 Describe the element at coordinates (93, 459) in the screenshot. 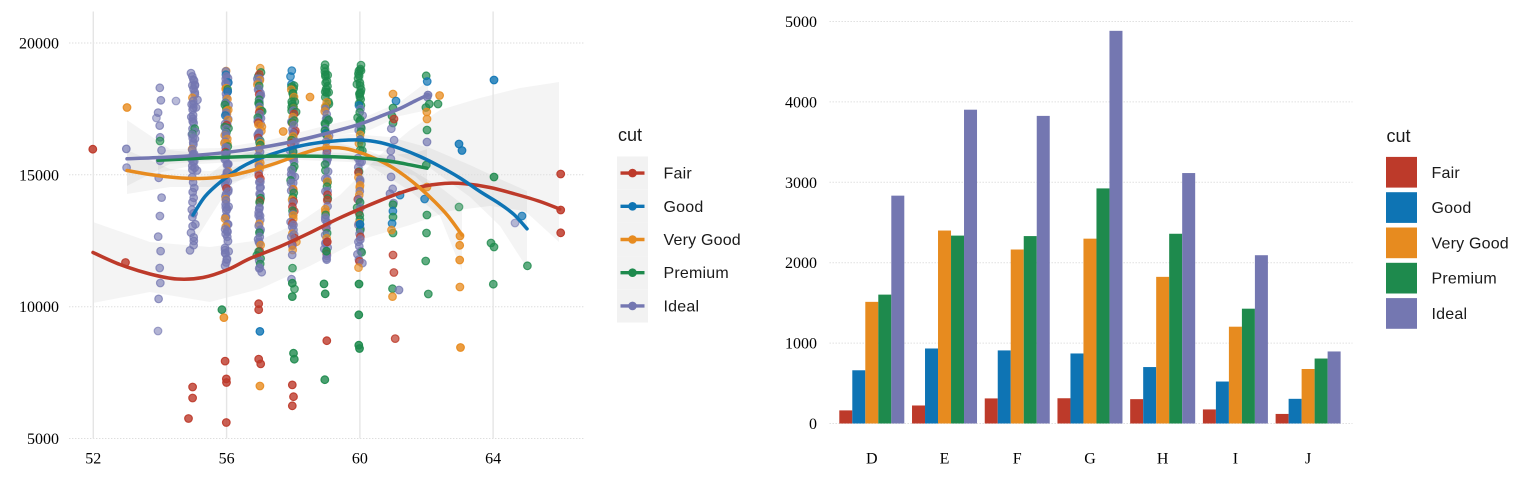

I see `svg-text: 52` at that location.